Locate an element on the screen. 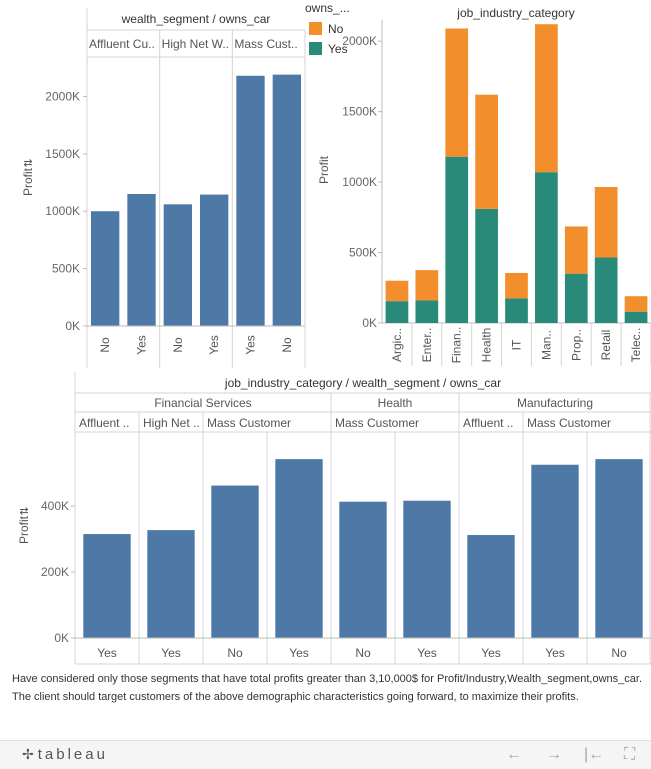 The height and width of the screenshot is (769, 651). chart3-y-tick: 200K is located at coordinates (55, 572).